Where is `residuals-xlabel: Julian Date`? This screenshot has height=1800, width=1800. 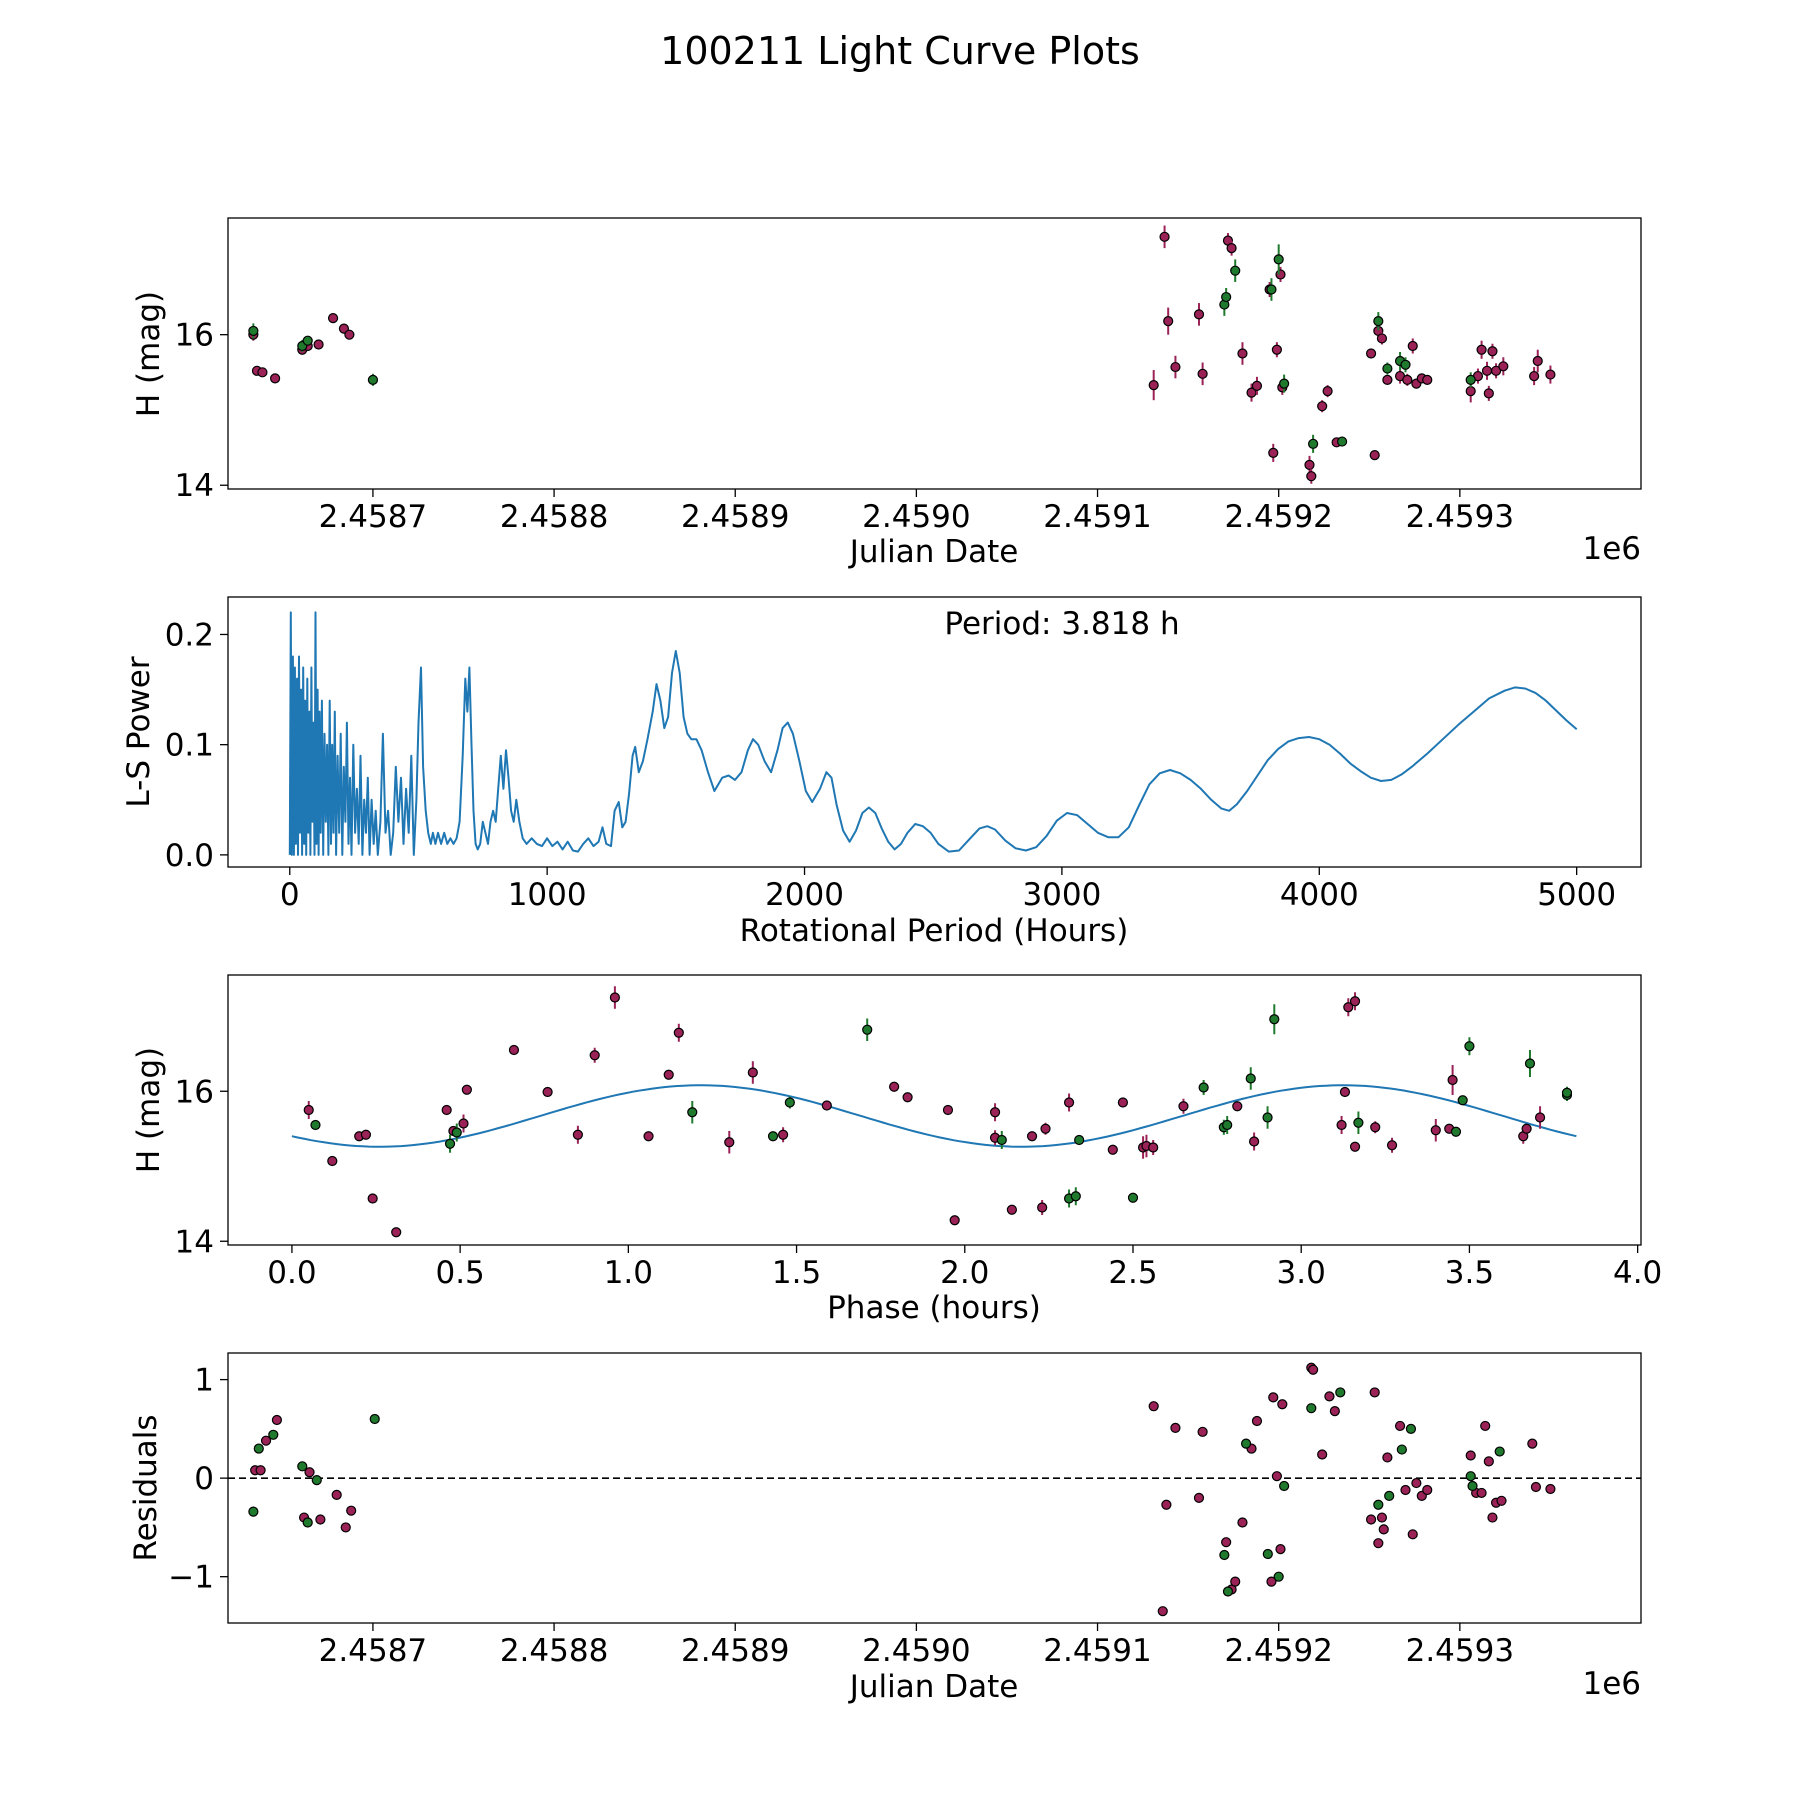
residuals-xlabel: Julian Date is located at coordinates (933, 1687).